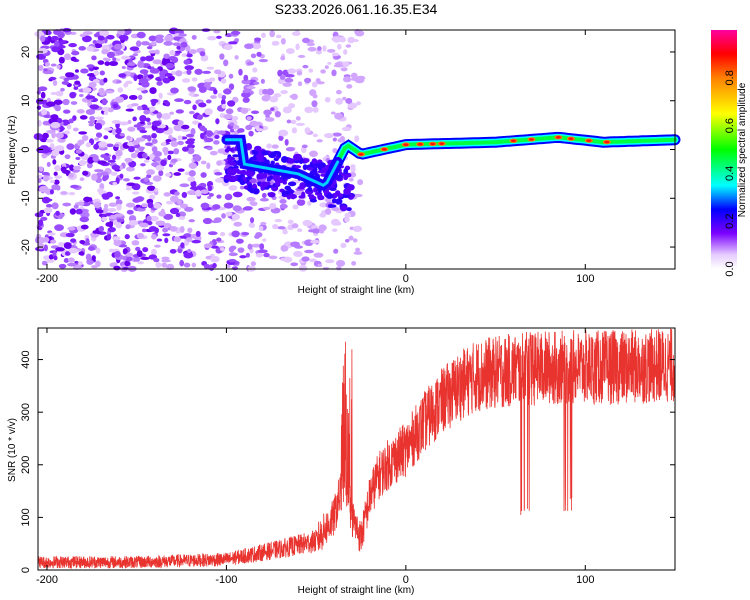 This screenshot has width=750, height=600. Describe the element at coordinates (585, 580) in the screenshot. I see `x-tick-label: 100` at that location.